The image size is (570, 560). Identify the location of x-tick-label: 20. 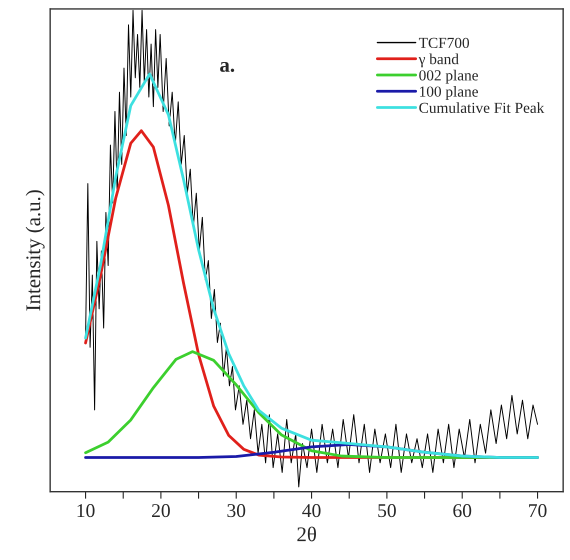
(161, 511).